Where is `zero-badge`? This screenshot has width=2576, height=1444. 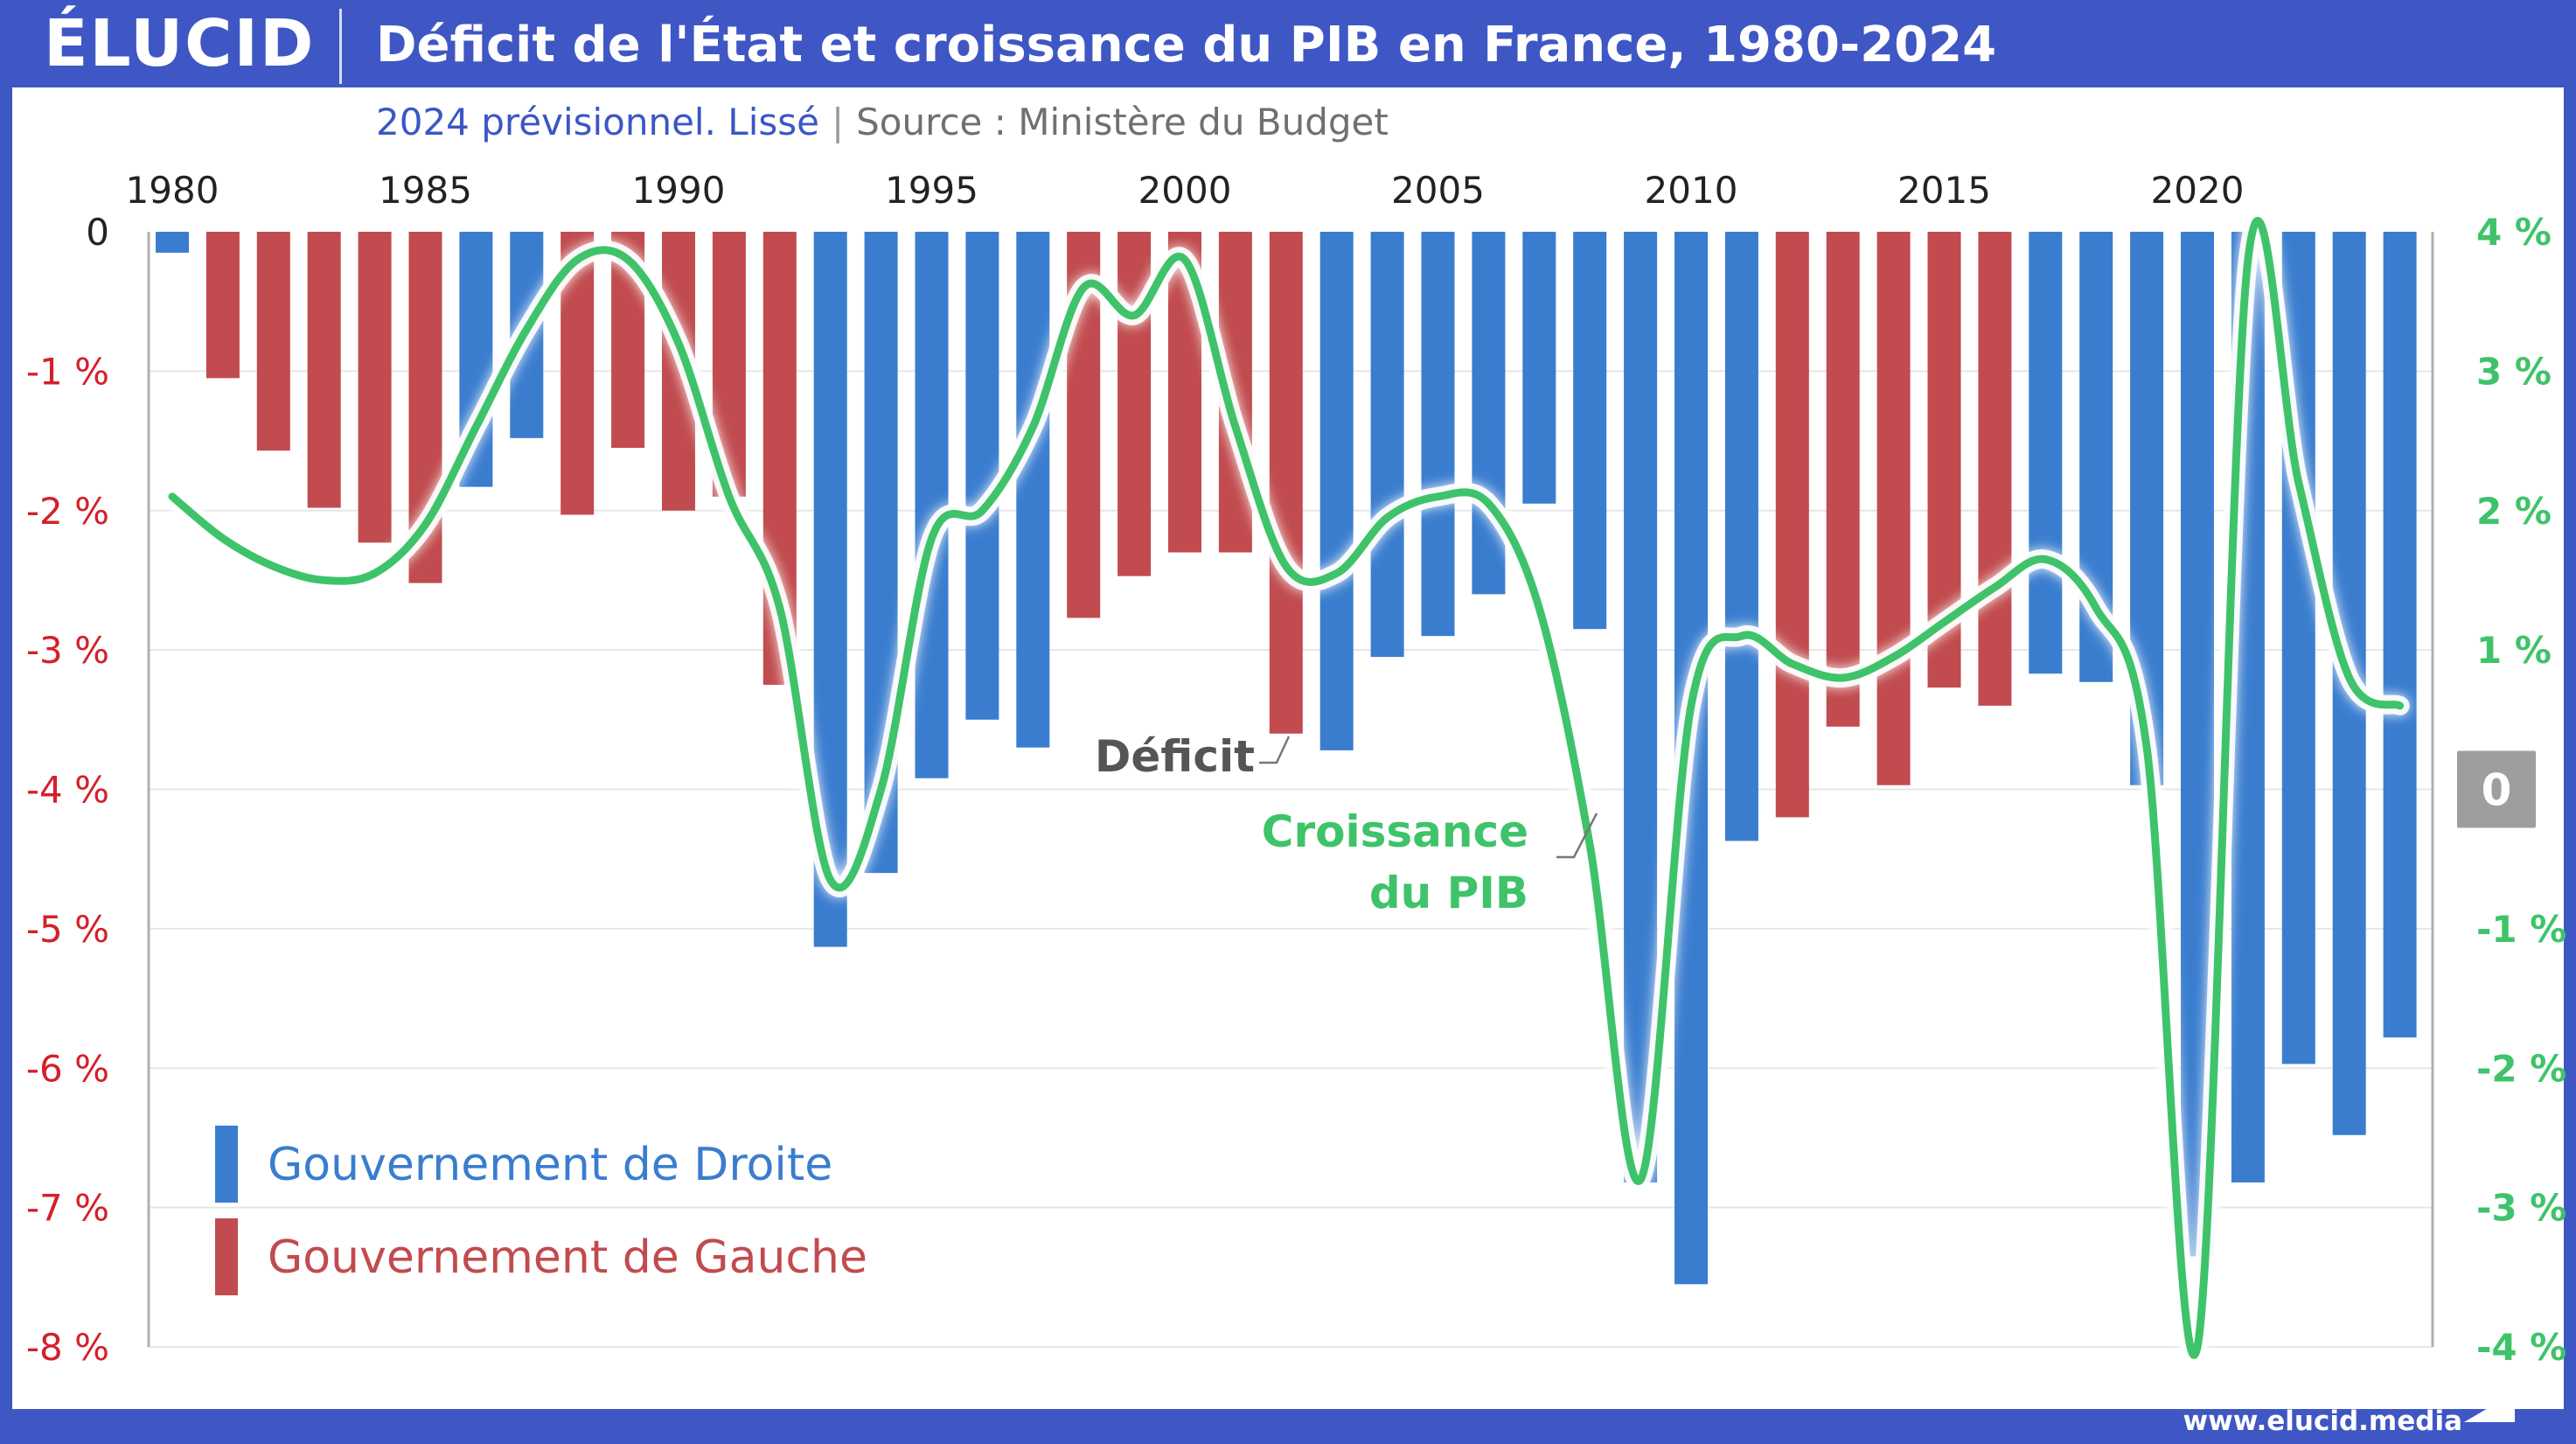
zero-badge is located at coordinates (2496, 789).